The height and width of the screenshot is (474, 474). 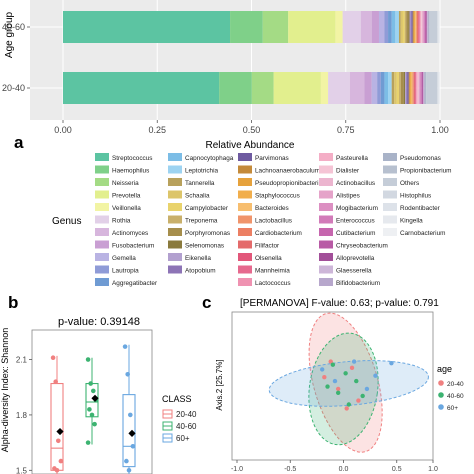 What do you see at coordinates (130, 171) in the screenshot?
I see `legend-label-haemophilus: Haemophilus` at bounding box center [130, 171].